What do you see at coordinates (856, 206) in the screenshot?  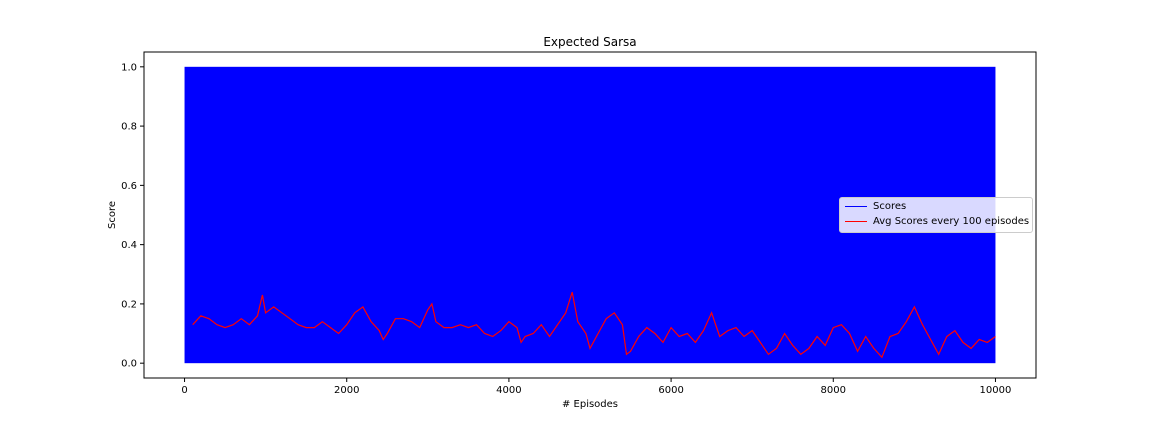 I see `legend-swatch-scores` at bounding box center [856, 206].